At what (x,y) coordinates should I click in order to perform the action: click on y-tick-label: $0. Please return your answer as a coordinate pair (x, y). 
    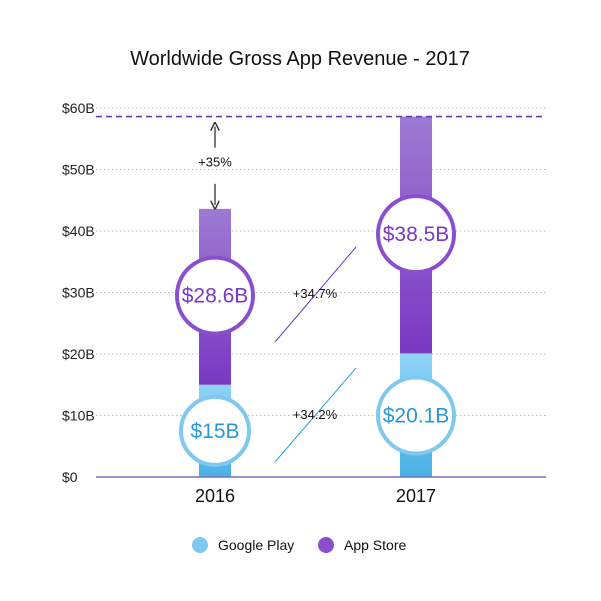
    Looking at the image, I should click on (70, 477).